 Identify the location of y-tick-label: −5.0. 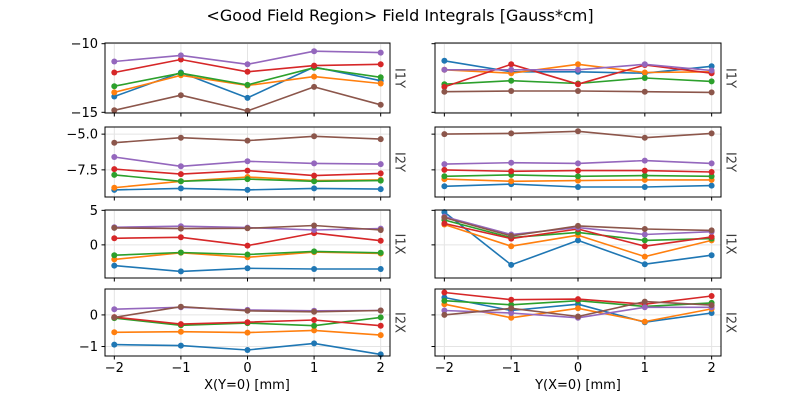
(82, 135).